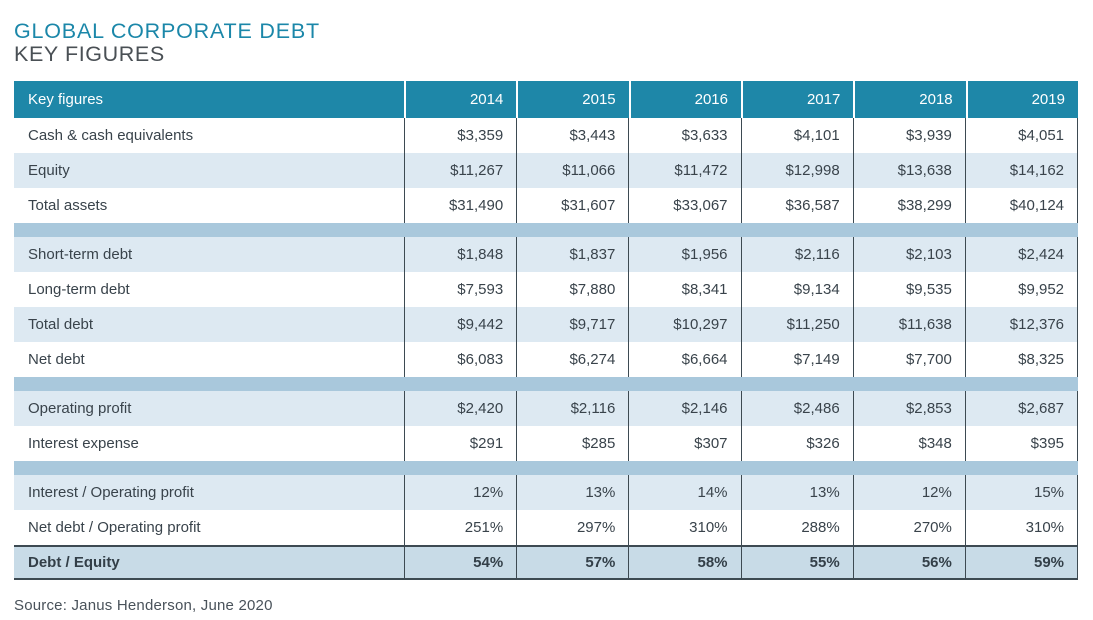 This screenshot has width=1093, height=620. I want to click on cell-value: $348, so click(908, 443).